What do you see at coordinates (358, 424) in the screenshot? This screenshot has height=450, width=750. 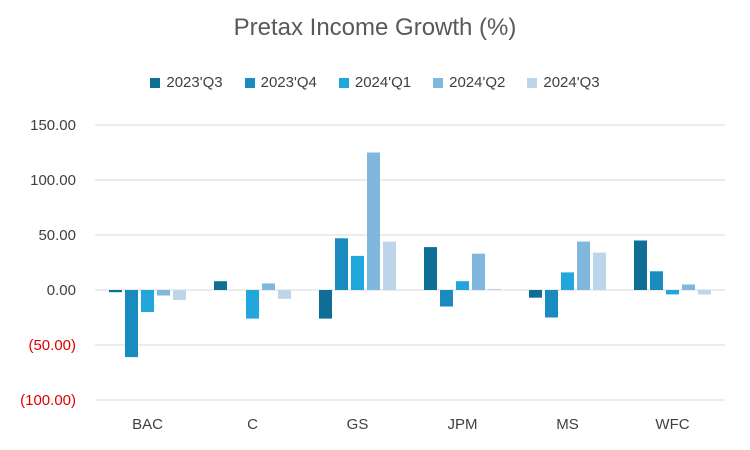 I see `x-tick-label: GS` at bounding box center [358, 424].